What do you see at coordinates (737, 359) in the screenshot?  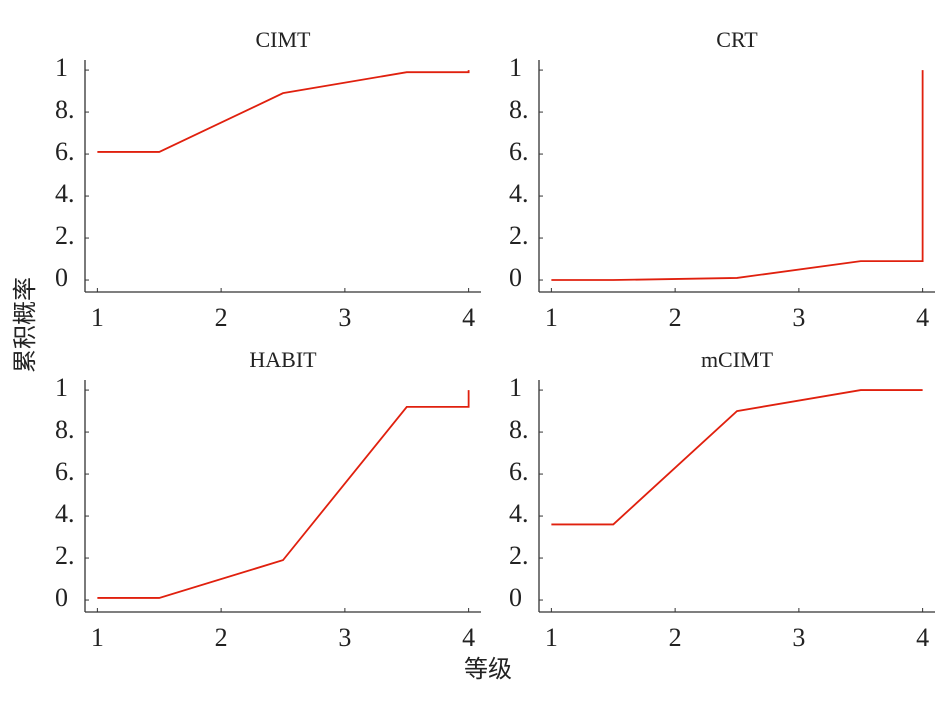 I see `panel-title: mCIMT` at bounding box center [737, 359].